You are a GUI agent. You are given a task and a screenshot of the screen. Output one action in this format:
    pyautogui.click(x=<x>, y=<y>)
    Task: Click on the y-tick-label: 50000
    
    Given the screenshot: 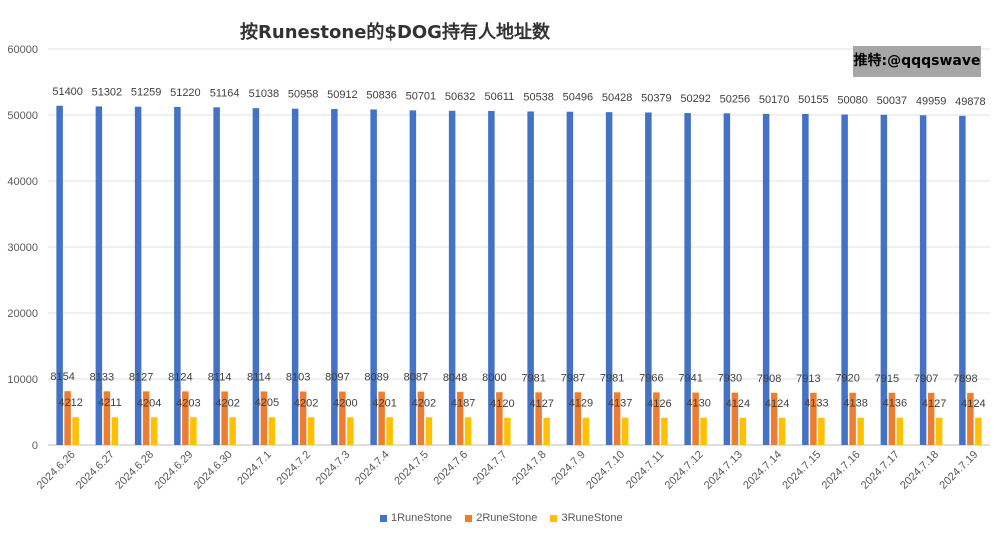 What is the action you would take?
    pyautogui.click(x=22, y=116)
    